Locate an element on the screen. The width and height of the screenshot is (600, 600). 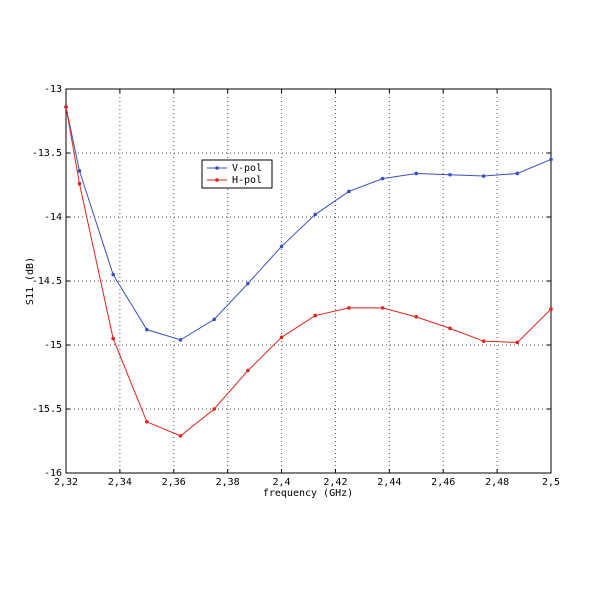
x-tick-label: 2,5 is located at coordinates (551, 482).